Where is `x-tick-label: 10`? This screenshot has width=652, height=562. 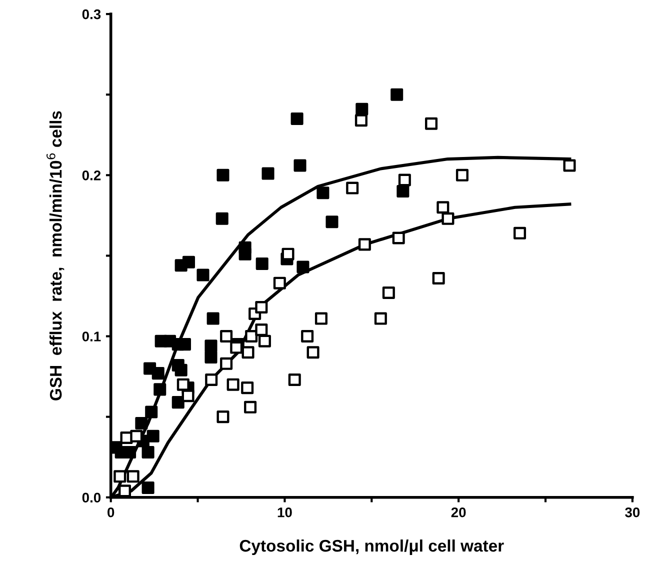 x-tick-label: 10 is located at coordinates (285, 512).